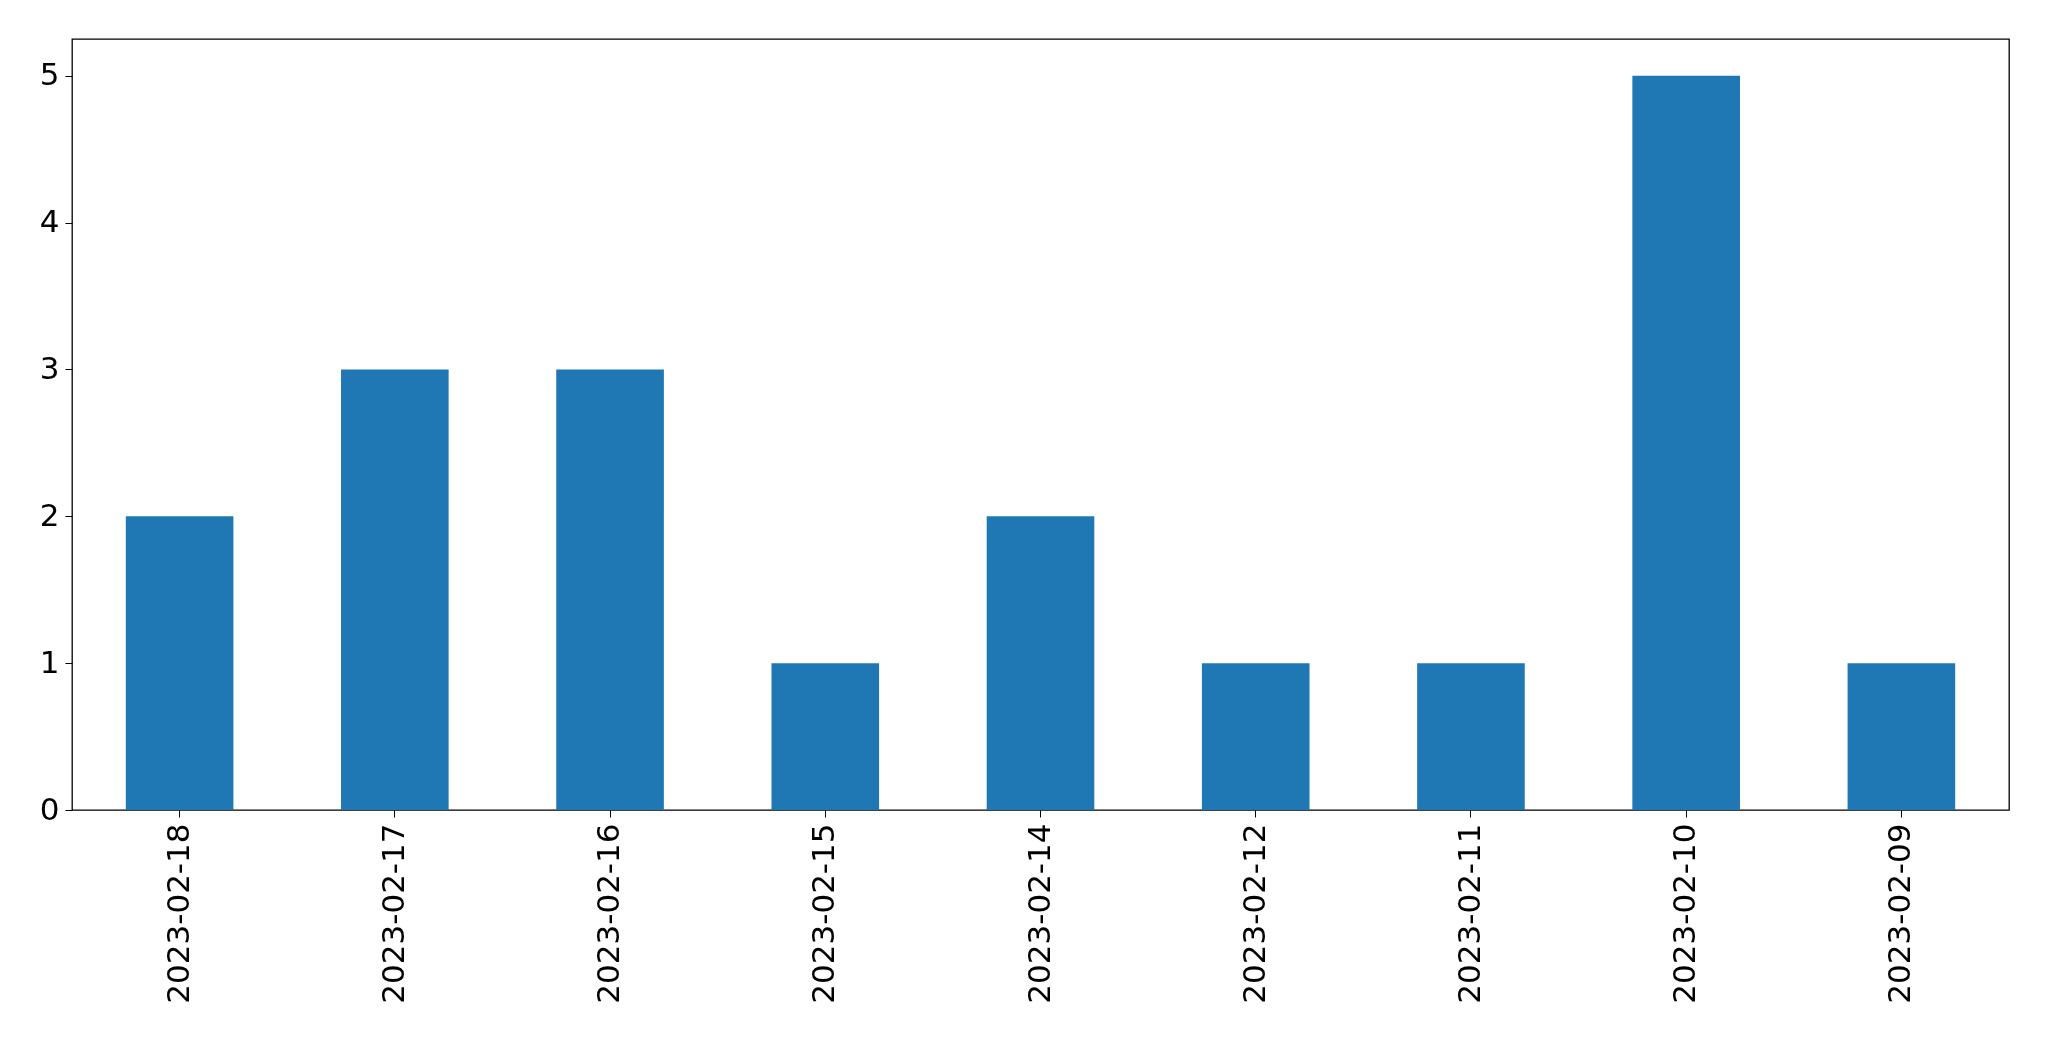 The image size is (2049, 1061). I want to click on y-tick-label: 5, so click(49, 74).